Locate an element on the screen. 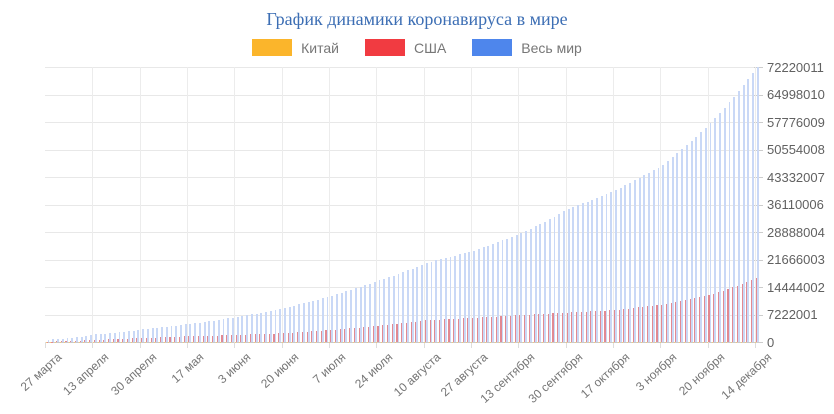 Image resolution: width=834 pixels, height=414 pixels. y-tick is located at coordinates (758, 342).